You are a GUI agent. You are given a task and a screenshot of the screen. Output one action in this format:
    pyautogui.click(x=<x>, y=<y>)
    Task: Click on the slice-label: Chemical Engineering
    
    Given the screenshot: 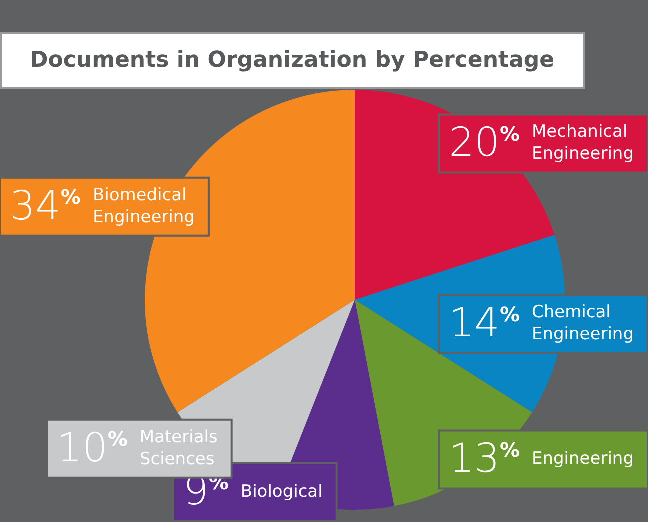 What is the action you would take?
    pyautogui.click(x=583, y=323)
    